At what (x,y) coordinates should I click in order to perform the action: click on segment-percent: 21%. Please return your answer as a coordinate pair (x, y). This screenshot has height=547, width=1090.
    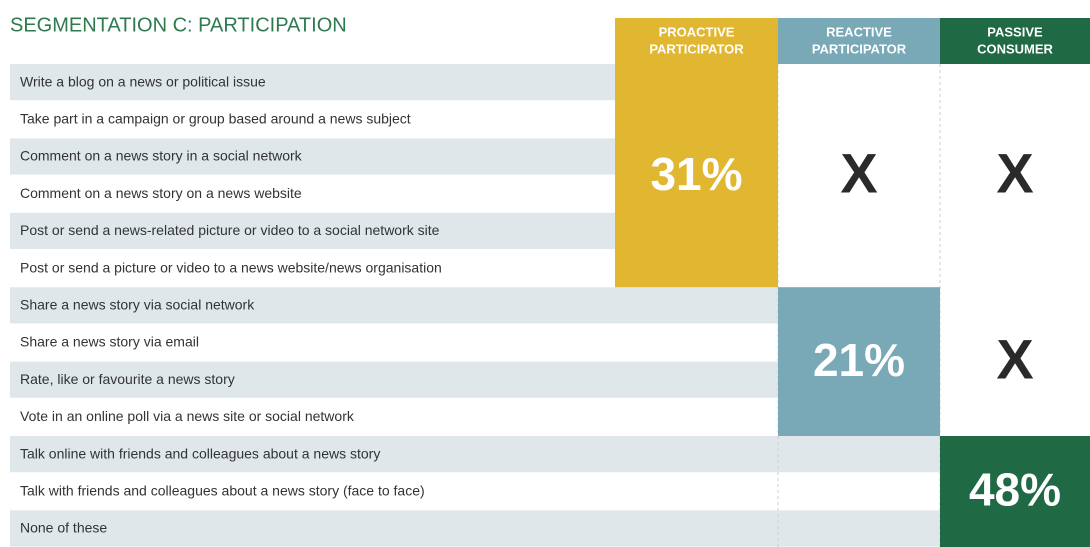
    Looking at the image, I should click on (859, 360).